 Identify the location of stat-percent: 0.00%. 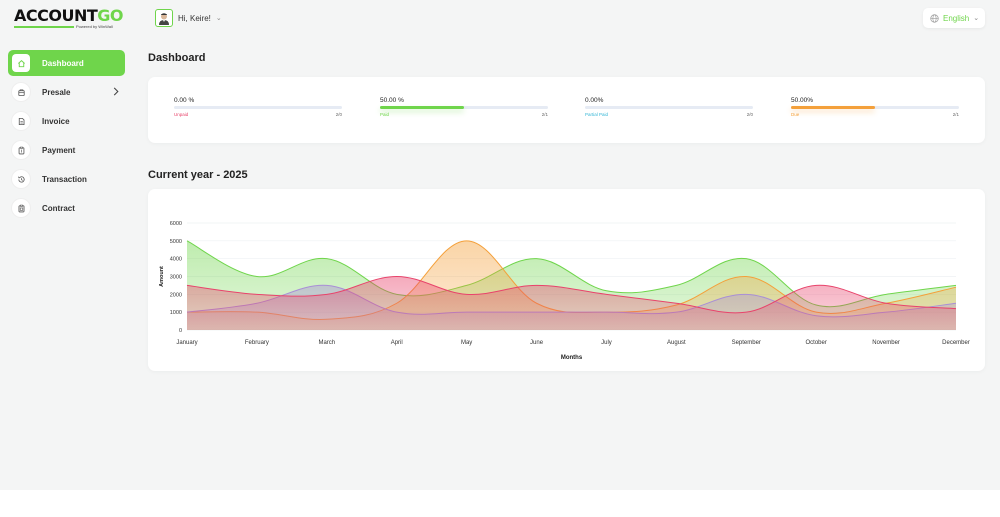
(594, 100).